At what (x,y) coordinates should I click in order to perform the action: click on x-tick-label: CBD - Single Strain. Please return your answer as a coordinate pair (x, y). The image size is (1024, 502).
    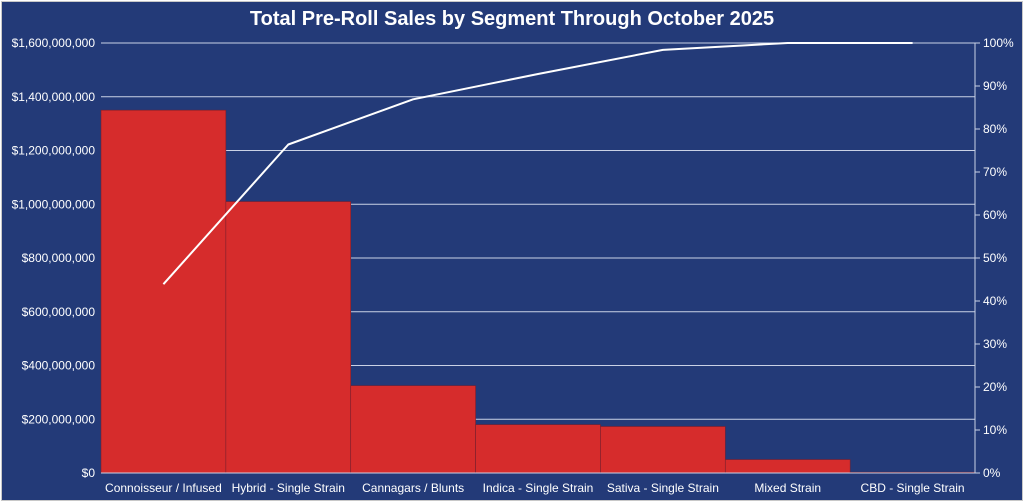
    Looking at the image, I should click on (913, 488).